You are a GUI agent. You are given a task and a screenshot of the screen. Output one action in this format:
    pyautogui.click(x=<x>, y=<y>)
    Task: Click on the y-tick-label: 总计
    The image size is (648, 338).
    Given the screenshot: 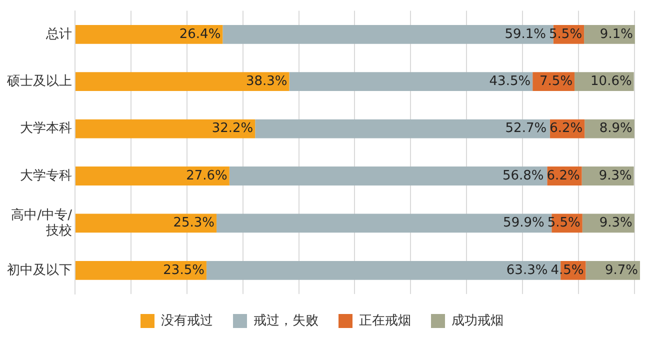 What is the action you would take?
    pyautogui.click(x=58, y=34)
    